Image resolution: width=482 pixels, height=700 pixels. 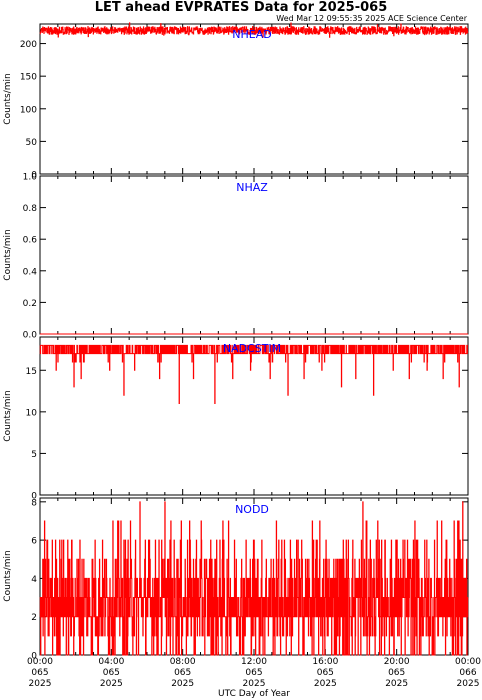 I want to click on x-tick-label: 16:00, so click(x=325, y=662).